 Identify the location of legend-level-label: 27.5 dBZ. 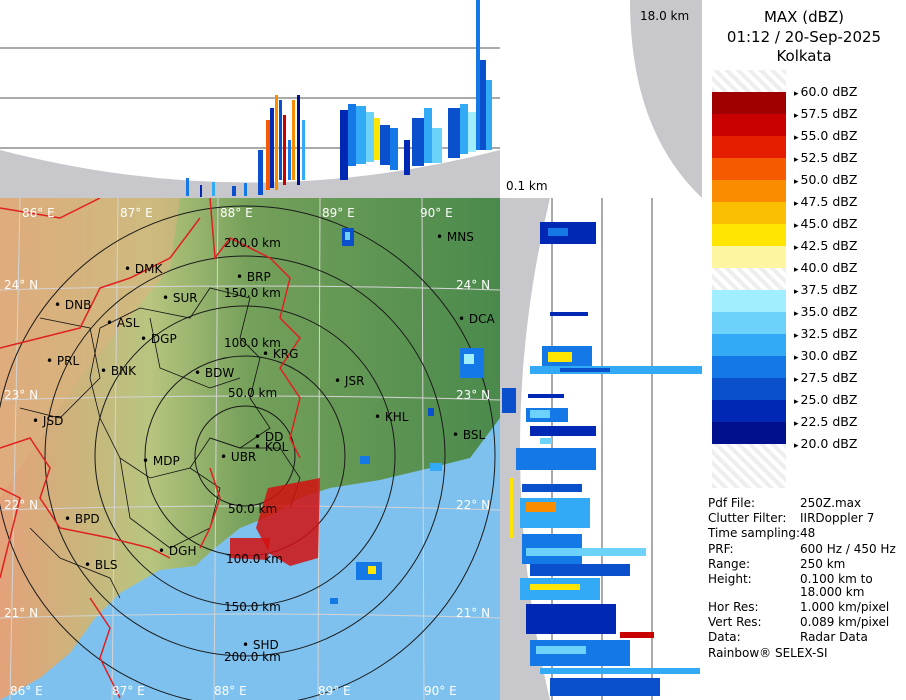
(826, 377).